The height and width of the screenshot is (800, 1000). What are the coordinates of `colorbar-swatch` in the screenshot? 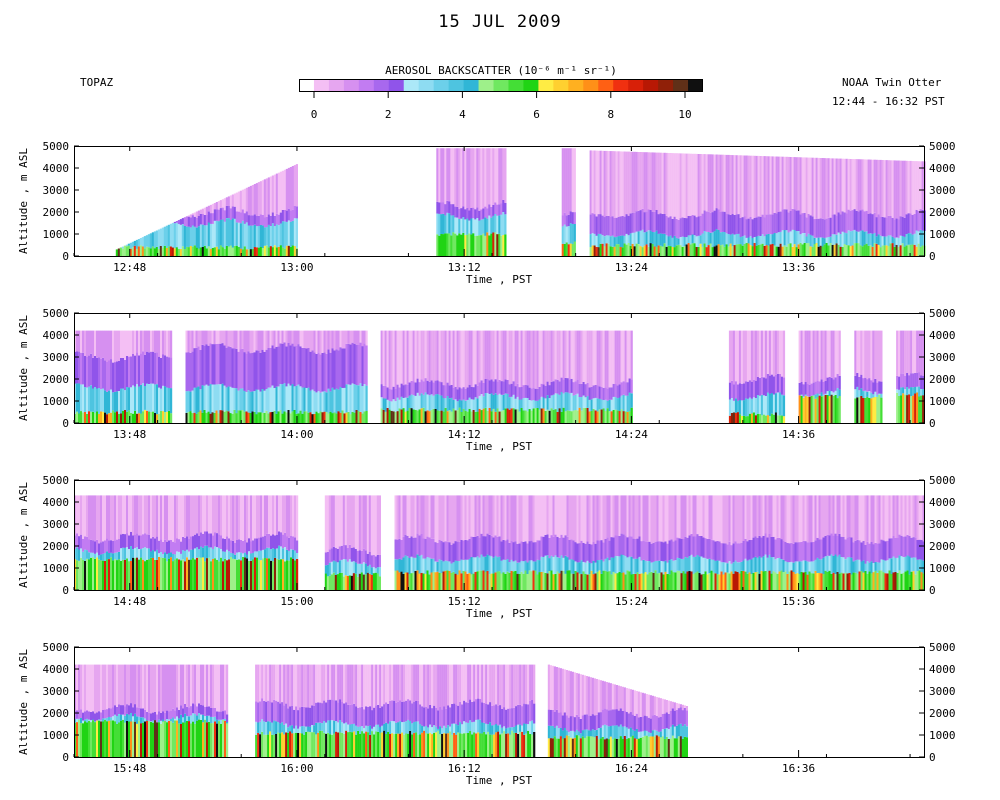 It's located at (516, 85).